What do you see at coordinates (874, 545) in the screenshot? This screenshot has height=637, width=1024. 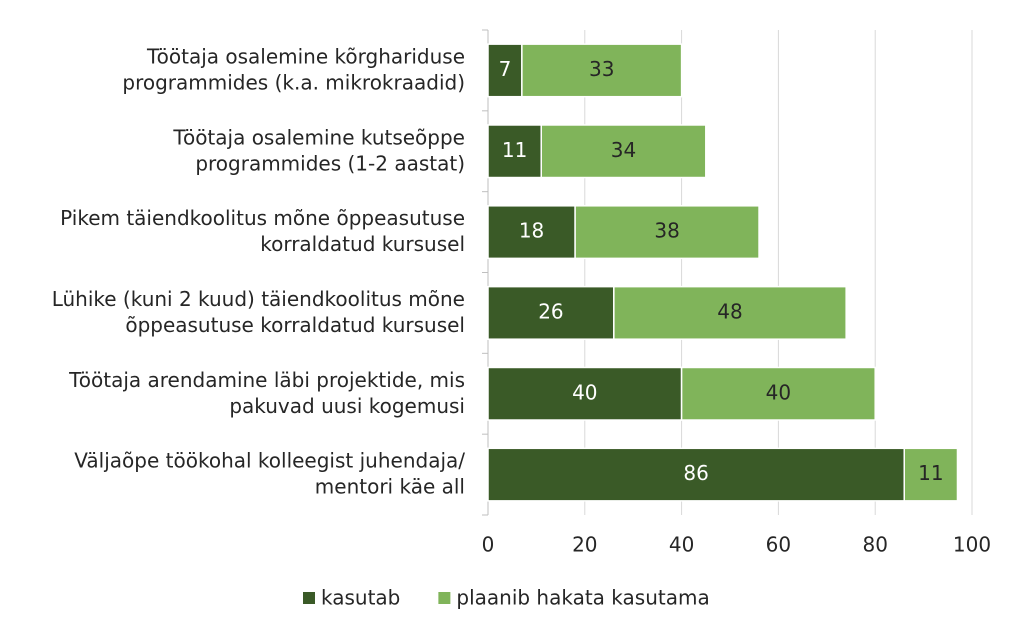 I see `x-tick-label: 80` at bounding box center [874, 545].